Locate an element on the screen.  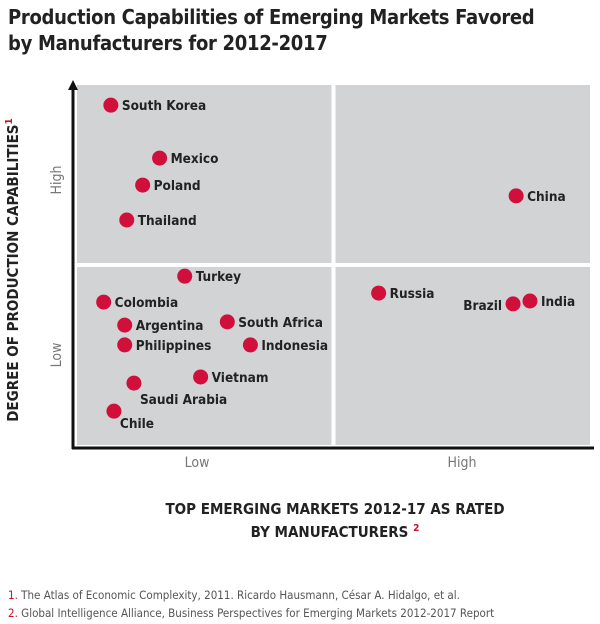
y-axis-title: DEGREE OF PRODUCTION CAPABILITIES1 is located at coordinates (13, 270).